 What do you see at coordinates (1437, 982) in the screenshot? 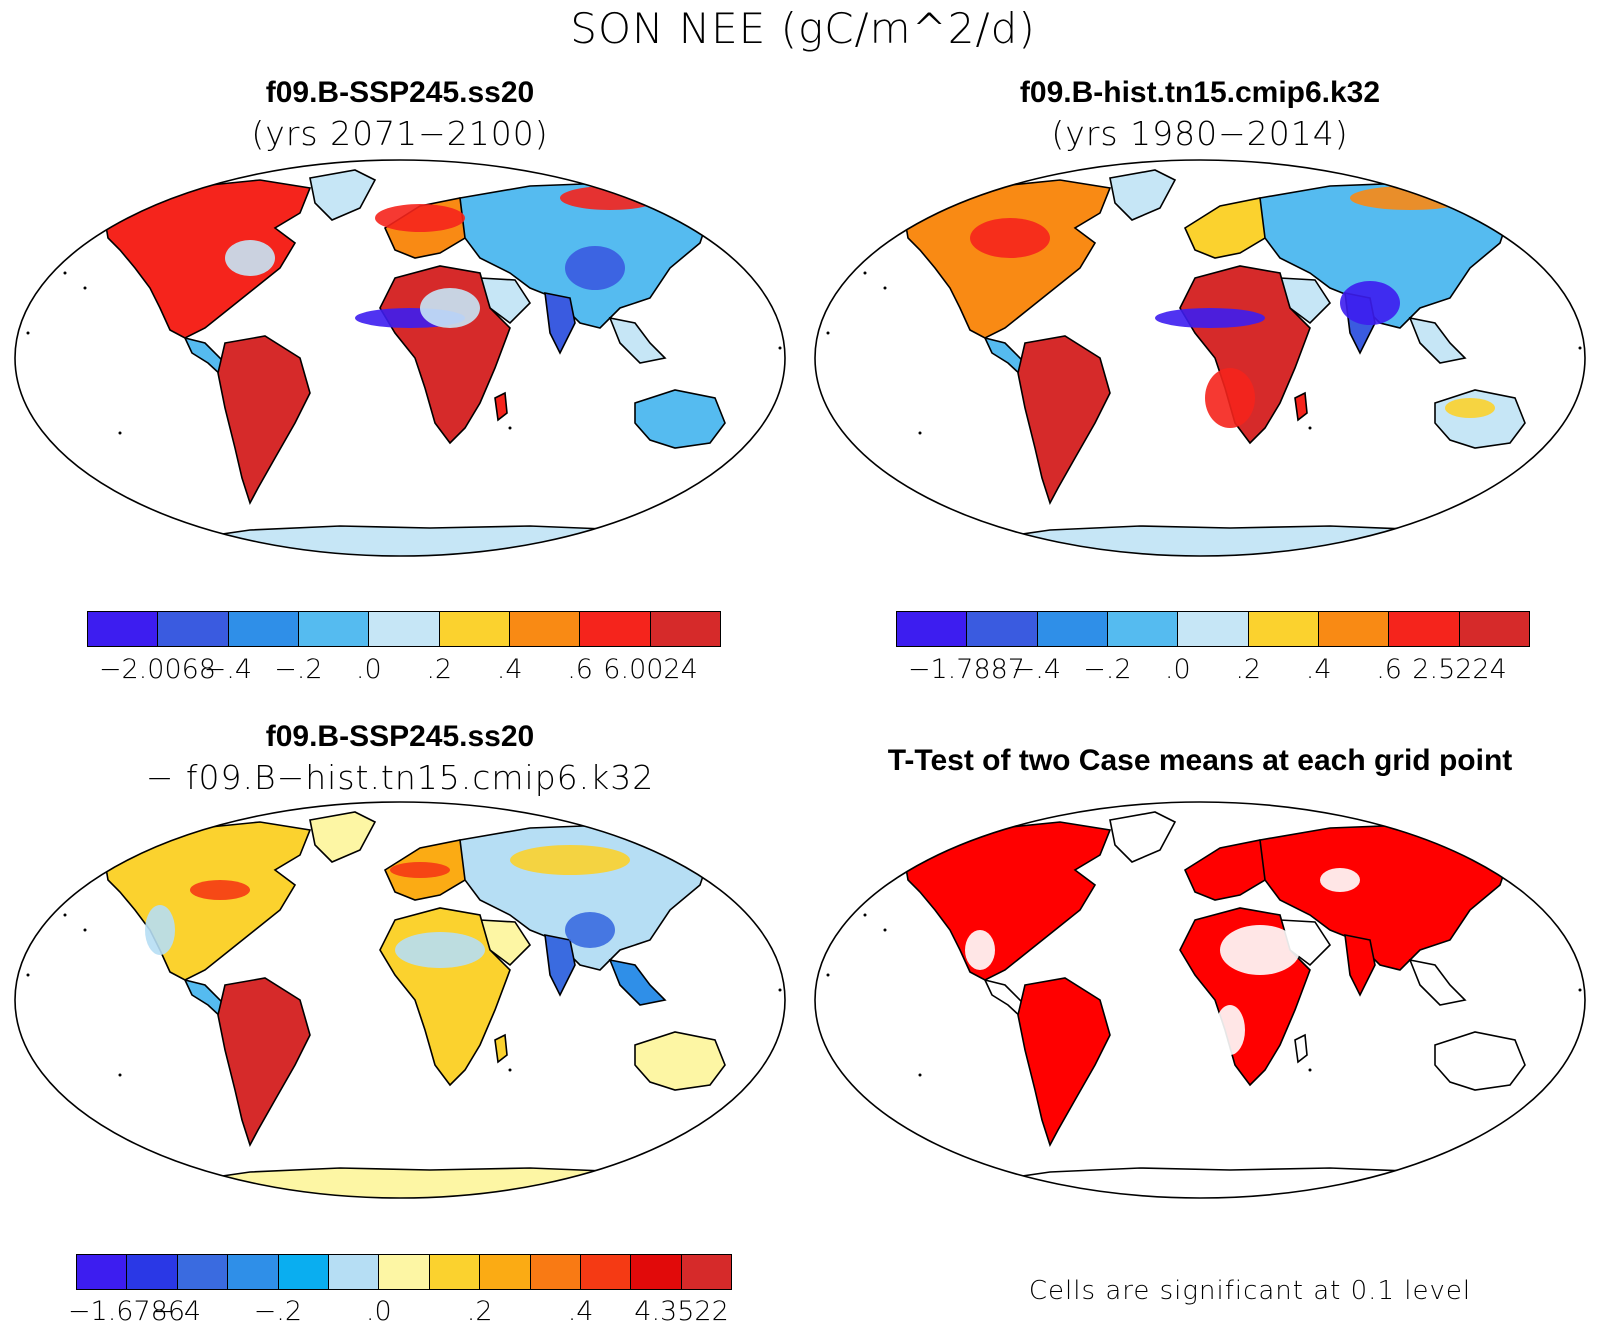
I see `landmass-seasia` at bounding box center [1437, 982].